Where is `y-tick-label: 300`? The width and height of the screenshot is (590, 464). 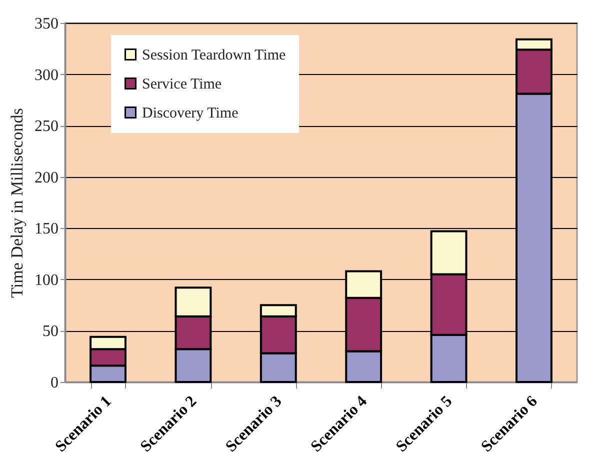
y-tick-label: 300 is located at coordinates (46, 75).